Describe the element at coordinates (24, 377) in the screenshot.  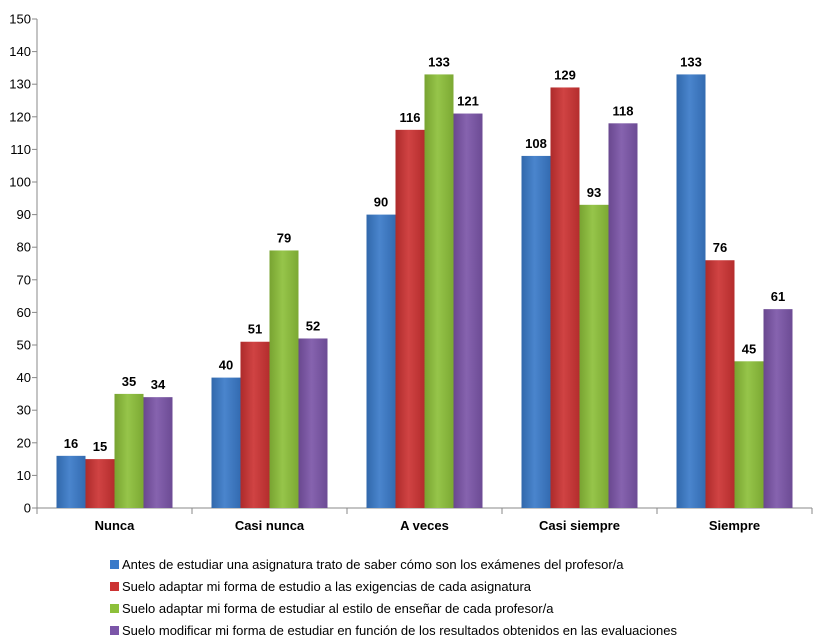
I see `y-tick-label: 40` at that location.